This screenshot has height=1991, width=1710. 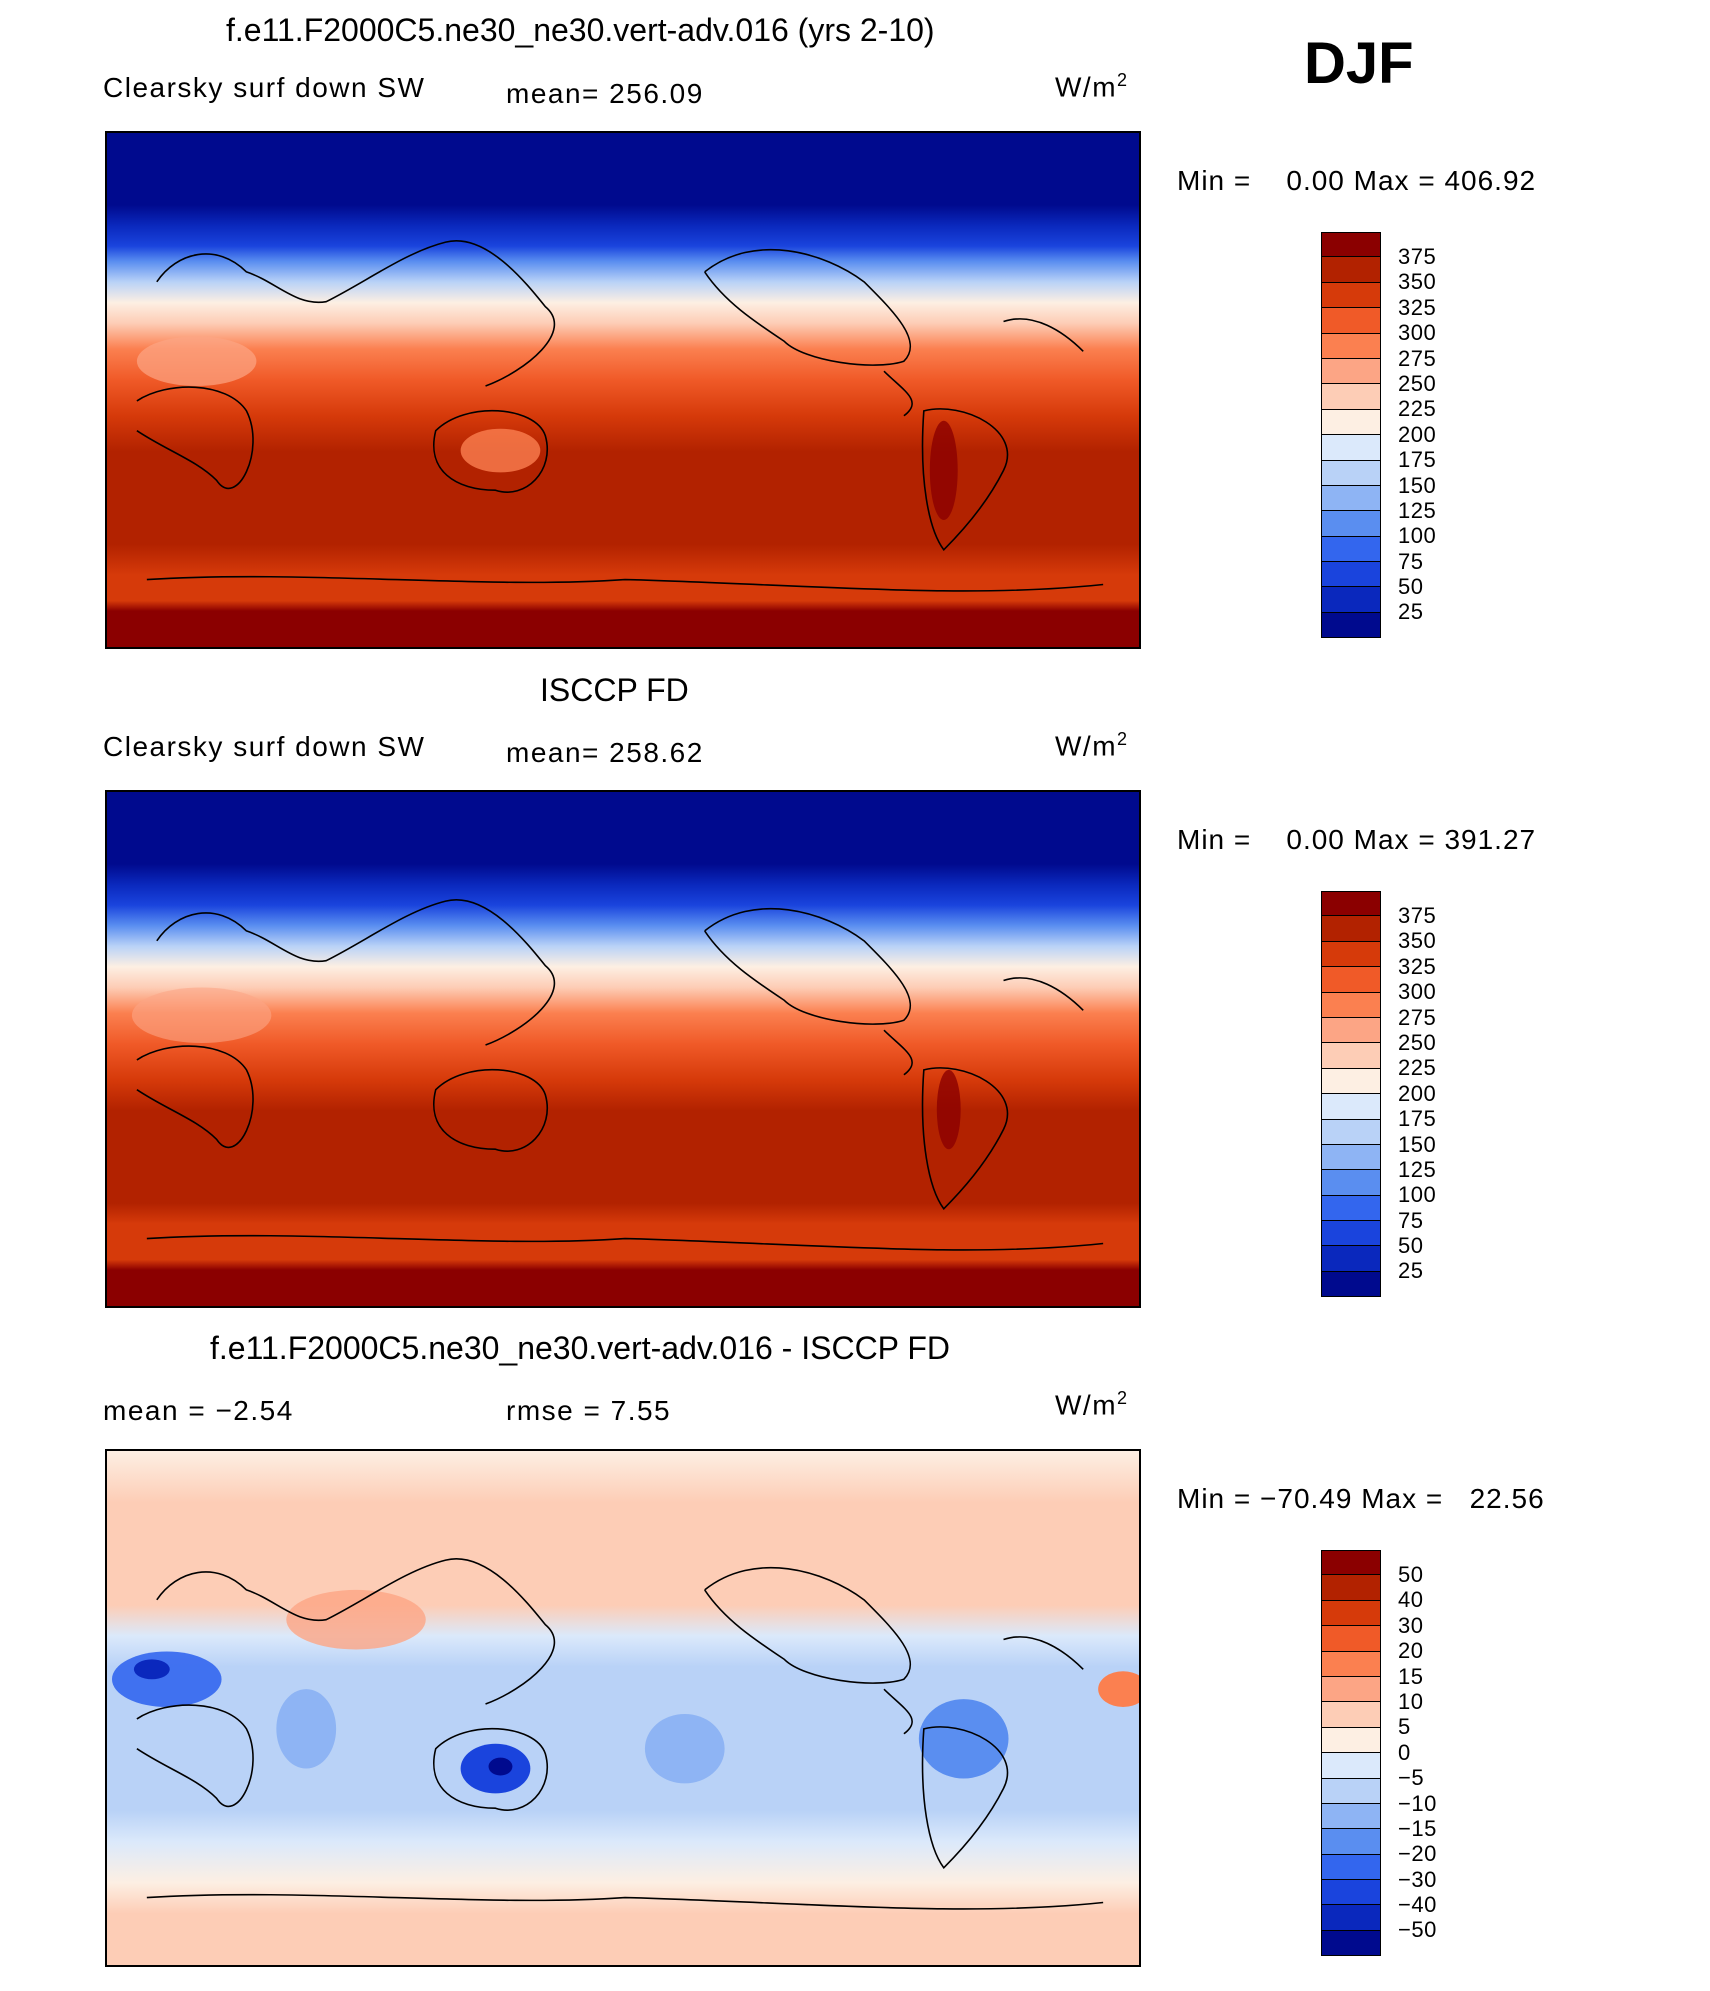 I want to click on colorbar-tick-label: 5, so click(x=1404, y=1727).